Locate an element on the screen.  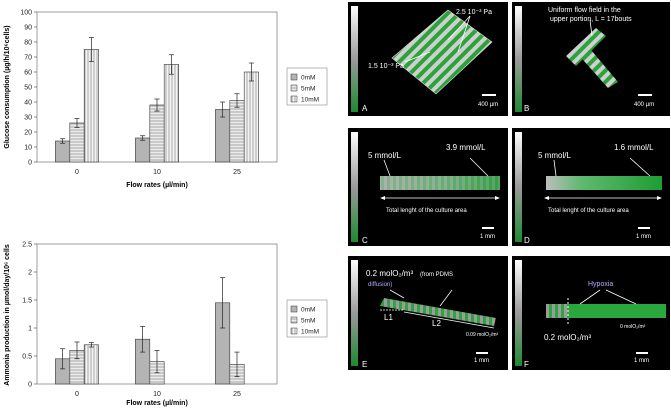
y-tick-label: 100 is located at coordinates (26, 13).